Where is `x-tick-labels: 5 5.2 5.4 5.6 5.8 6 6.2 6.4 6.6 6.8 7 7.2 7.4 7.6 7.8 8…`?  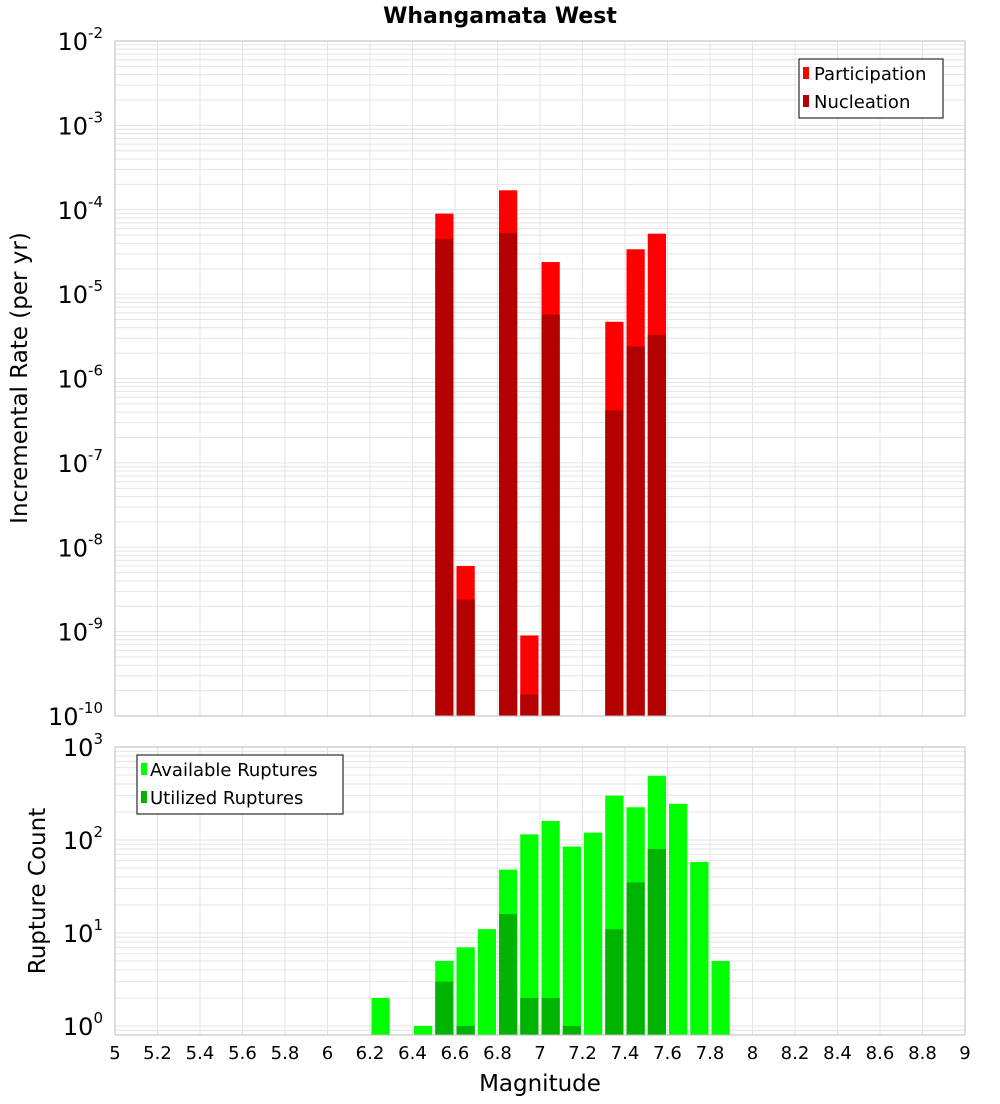
x-tick-labels: 5 5.2 5.4 5.6 5.8 6 6.2 6.4 6.6 6.8 7 7.2 7.4 7.6 7.8 8… is located at coordinates (539, 1053).